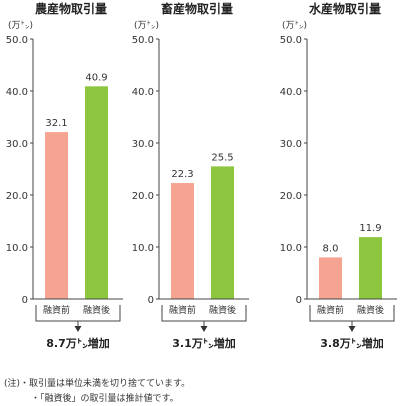 This screenshot has width=402, height=406. What do you see at coordinates (197, 8) in the screenshot?
I see `chart-title: 畜産物取引量` at bounding box center [197, 8].